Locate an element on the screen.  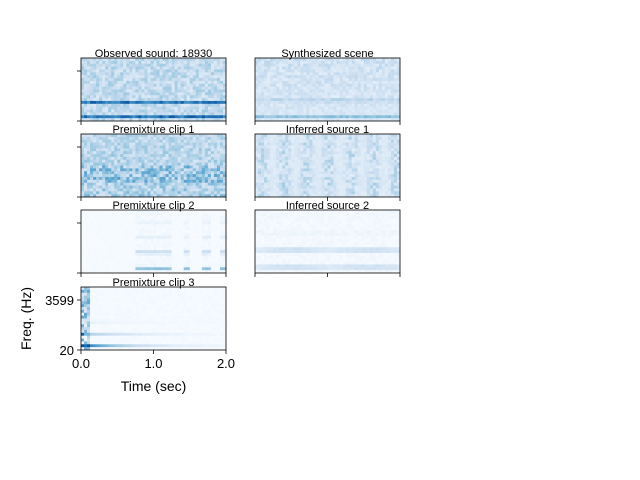
spectrogram-synth is located at coordinates (328, 90).